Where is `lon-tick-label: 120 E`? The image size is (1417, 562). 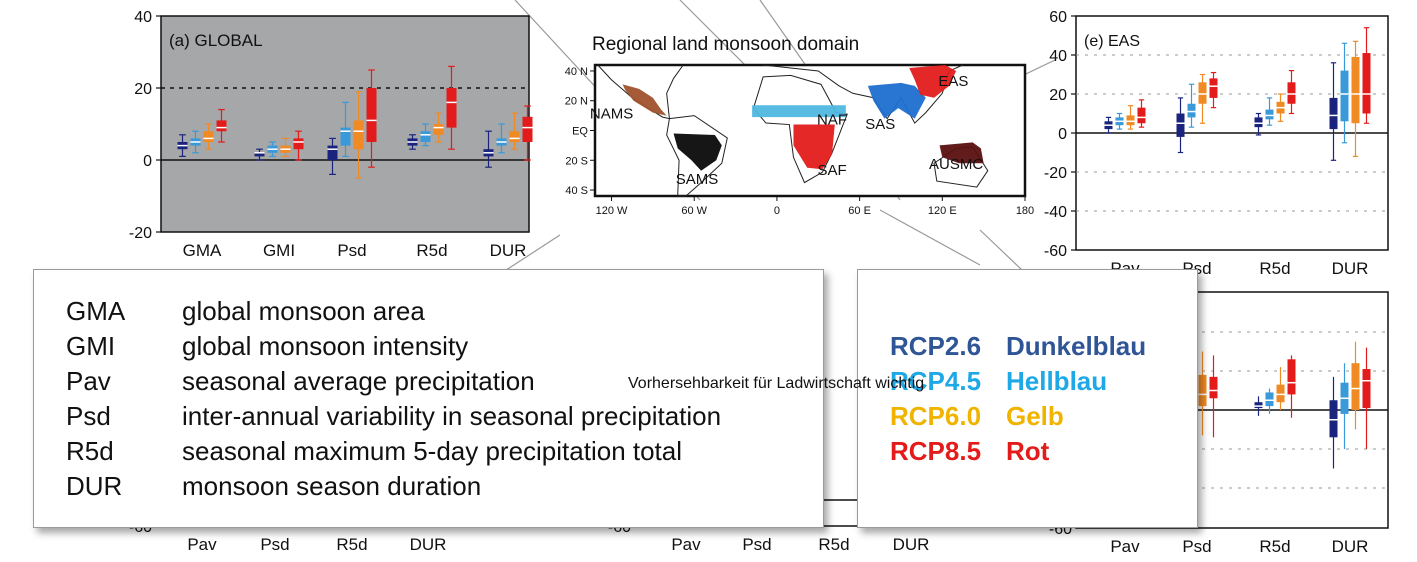
lon-tick-label: 120 E is located at coordinates (942, 211).